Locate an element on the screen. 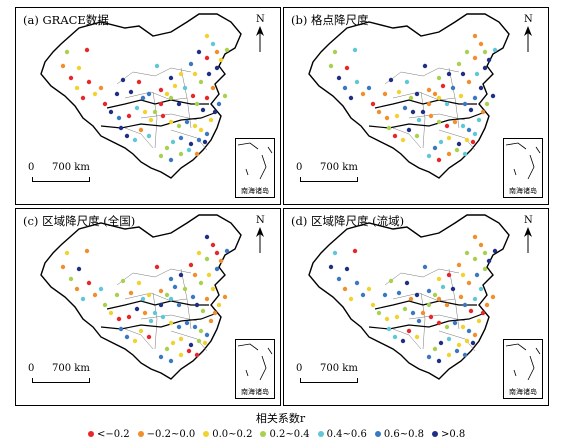 Image resolution: width=561 pixels, height=447 pixels. legend-swatch is located at coordinates (206, 434).